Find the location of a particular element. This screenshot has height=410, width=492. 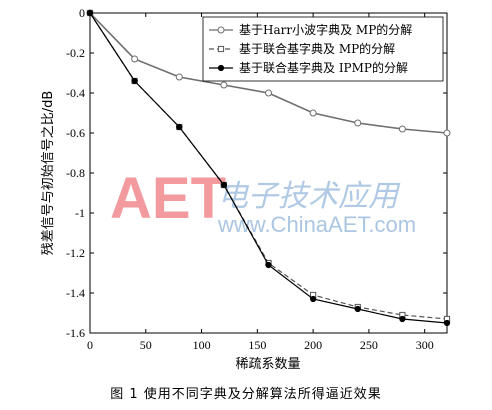

y-tick-label: -0.8 is located at coordinates (75, 173).